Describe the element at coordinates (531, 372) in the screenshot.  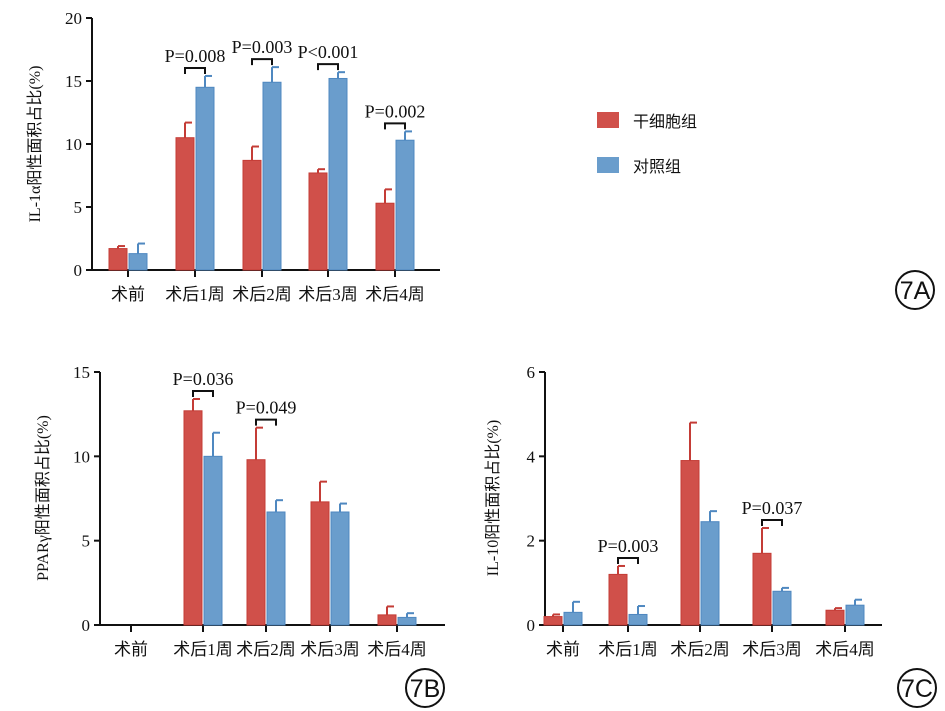
I see `y-tick-label: 6` at that location.